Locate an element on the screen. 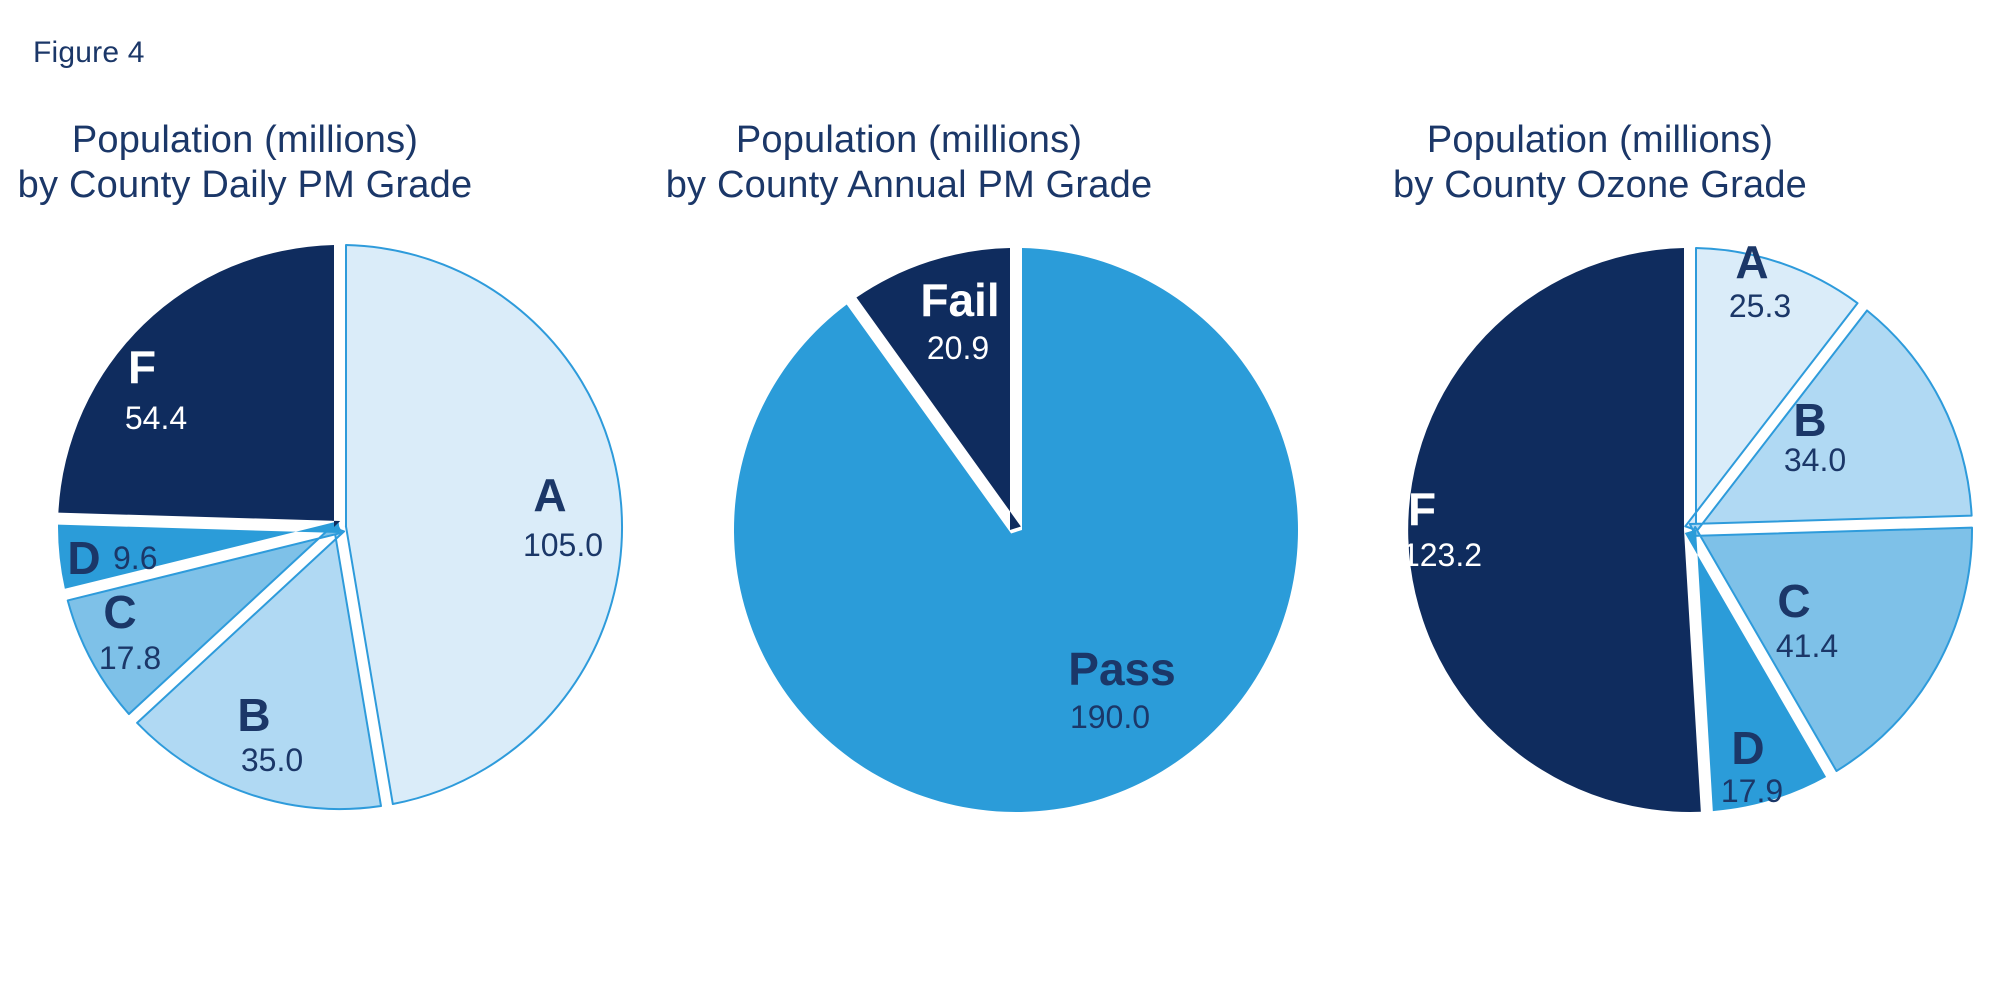  pie-3-slice-B-label: B is located at coordinates (1809, 420).